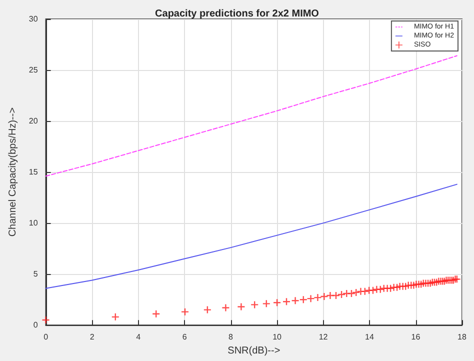  Describe the element at coordinates (33, 223) in the screenshot. I see `y-tick-label: 10` at that location.